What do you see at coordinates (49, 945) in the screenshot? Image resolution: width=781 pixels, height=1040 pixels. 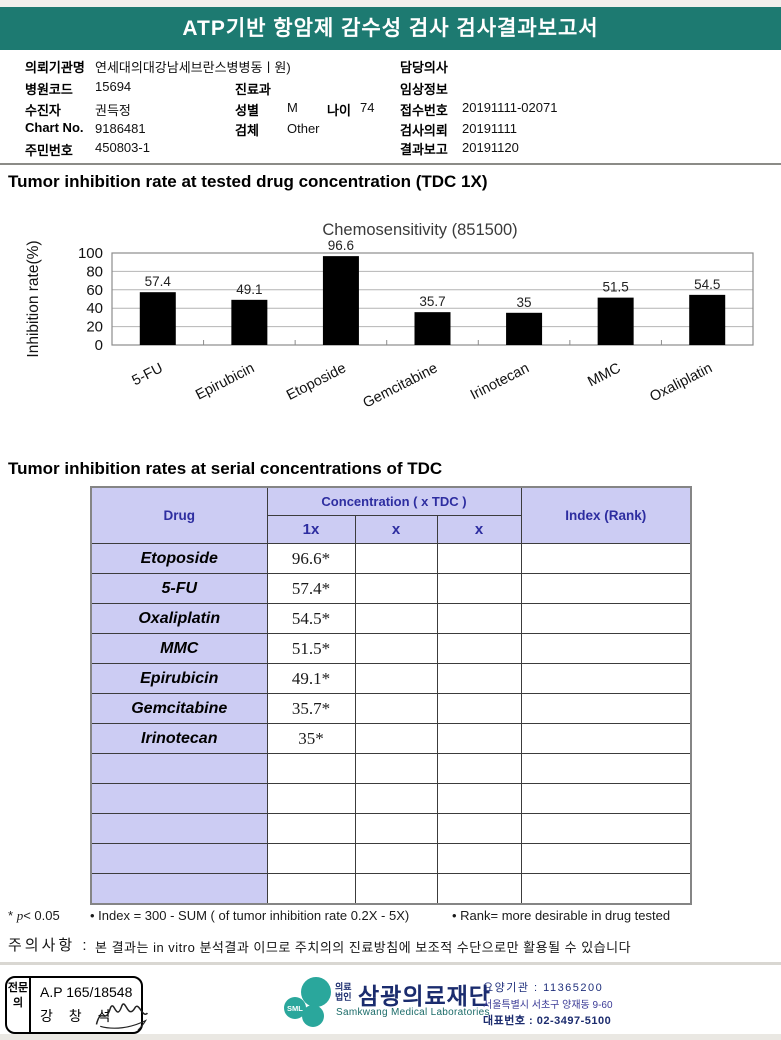 I see `caution-label: 주의사항 :` at bounding box center [49, 945].